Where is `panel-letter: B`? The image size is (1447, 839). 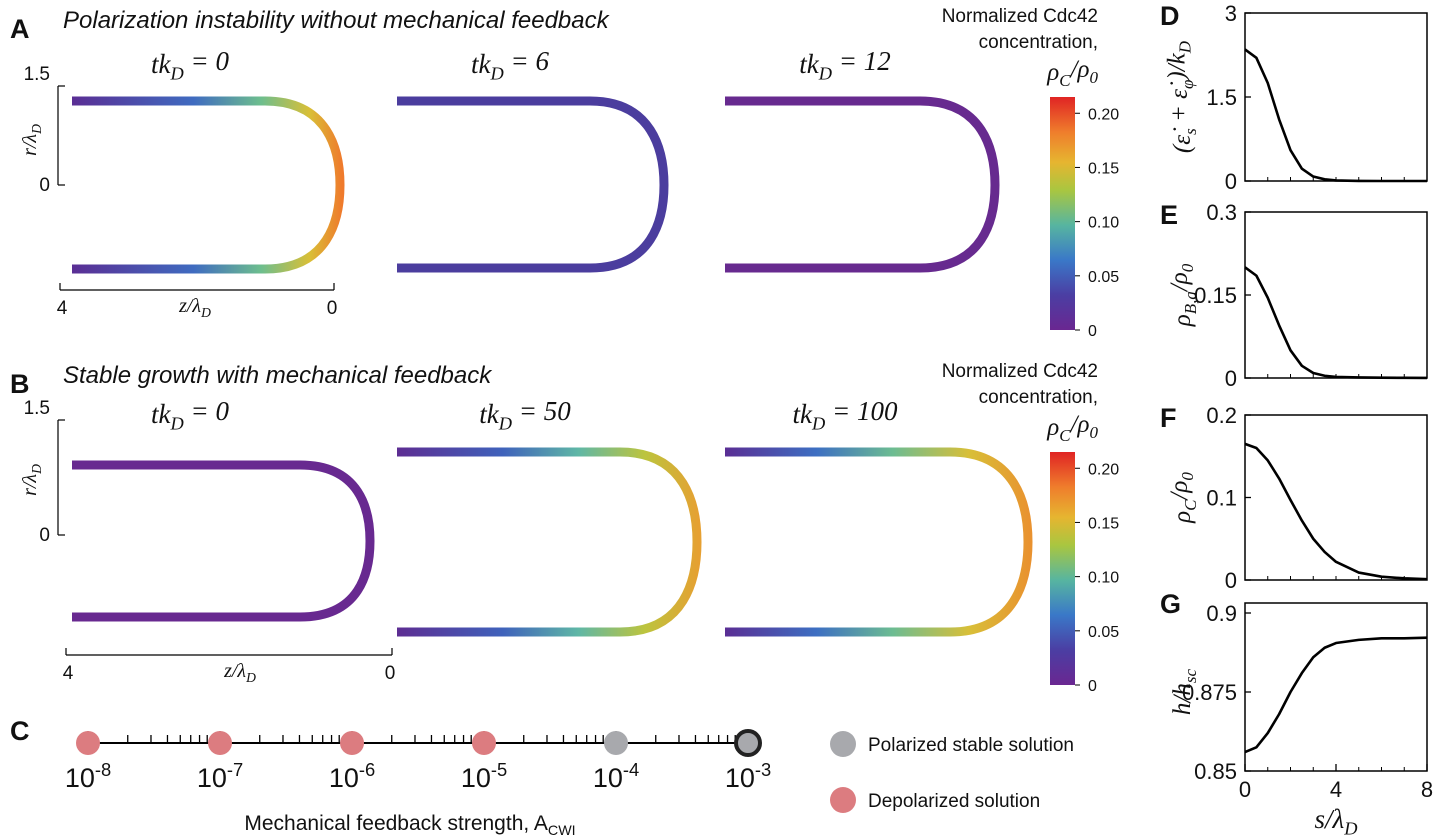
panel-letter: B is located at coordinates (20, 384).